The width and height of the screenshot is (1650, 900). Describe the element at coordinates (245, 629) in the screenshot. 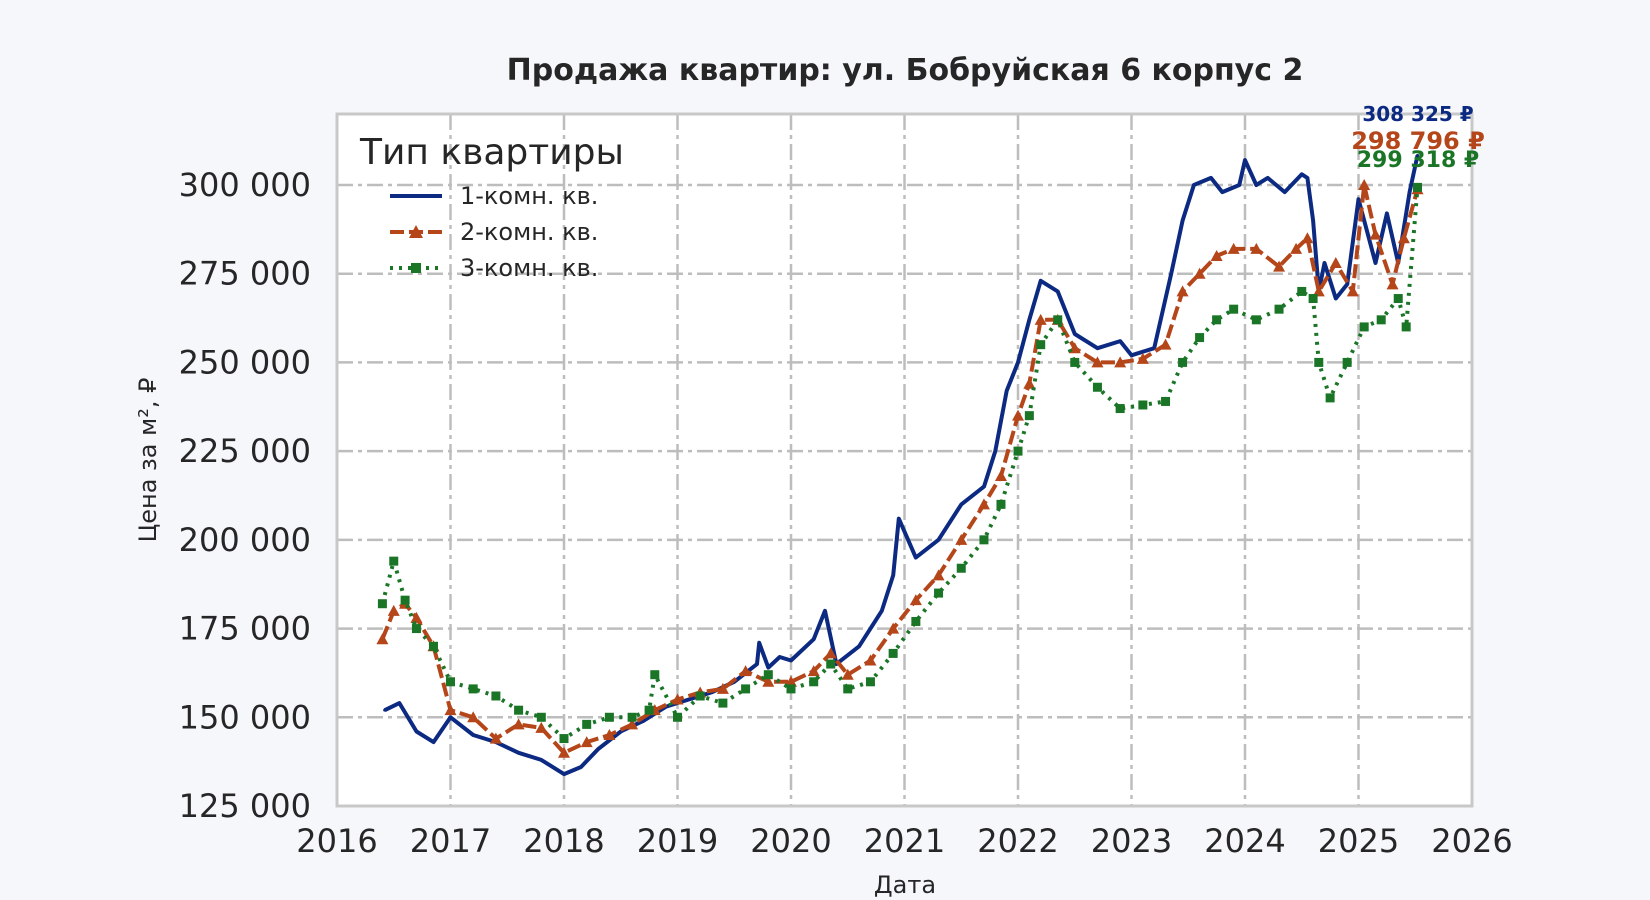

I see `y-tick-label: 175 000` at that location.